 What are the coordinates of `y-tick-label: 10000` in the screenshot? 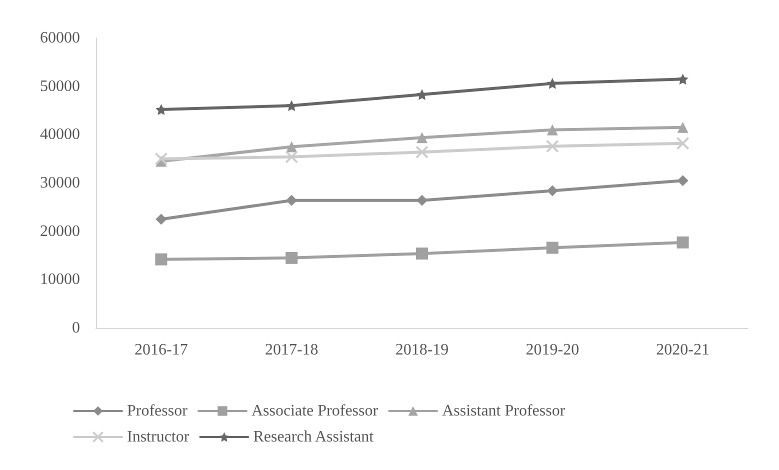 It's located at (60, 279).